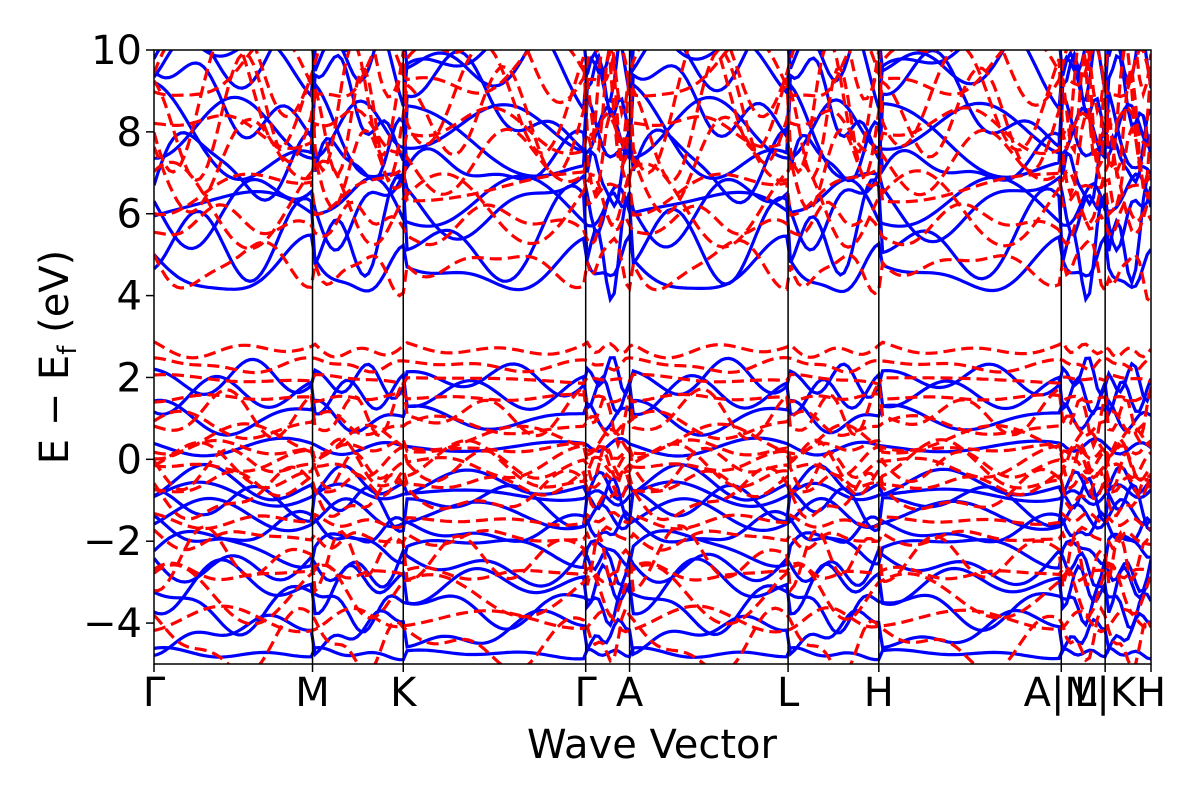  I want to click on y-tick-label: 4, so click(129, 297).